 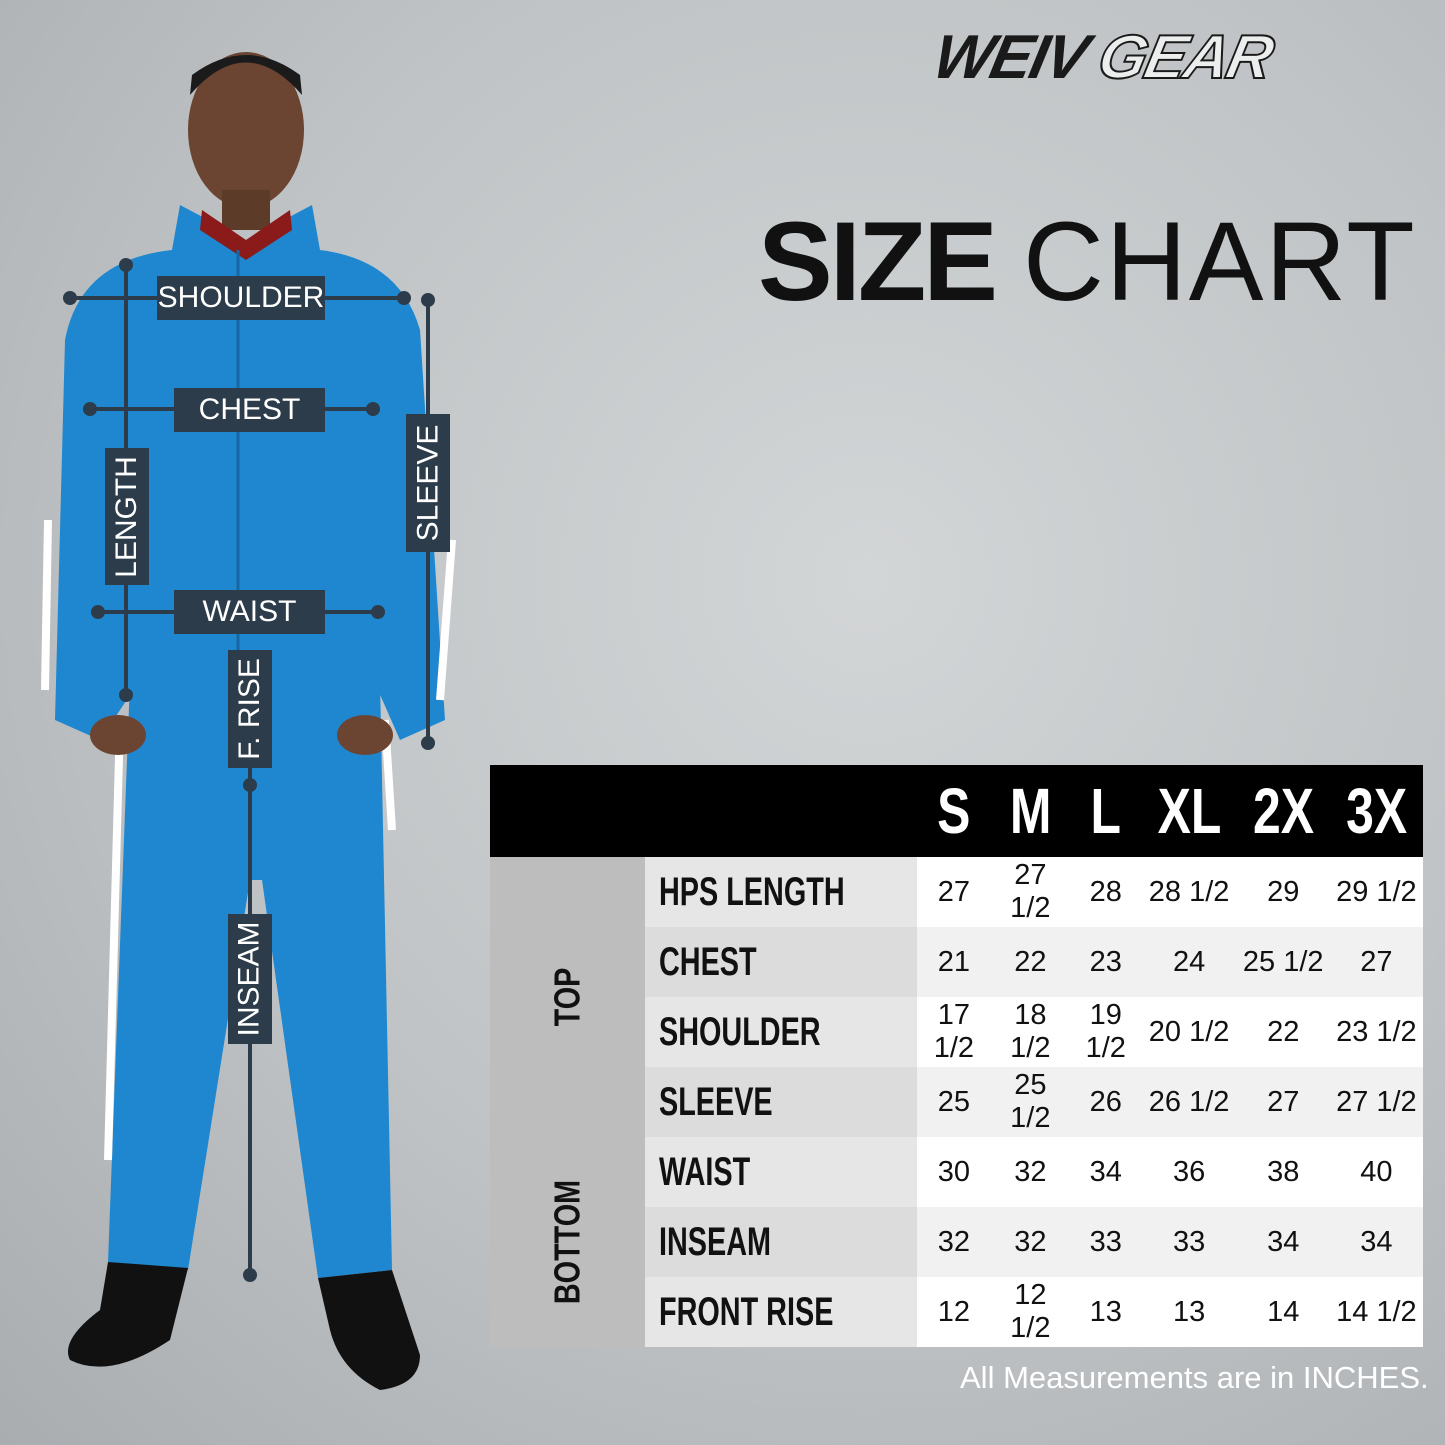 What do you see at coordinates (781, 1102) in the screenshot?
I see `row-label: SLEEVE` at bounding box center [781, 1102].